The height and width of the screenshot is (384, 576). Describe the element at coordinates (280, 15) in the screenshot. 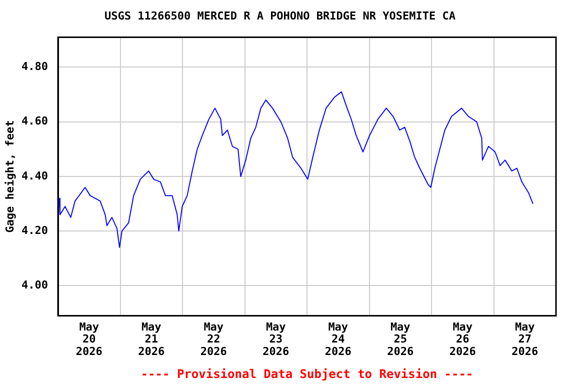

I see `chart-title: USGS 11266500 MERCED R A POHONO BRIDGE NR YOSEMITE CA` at that location.